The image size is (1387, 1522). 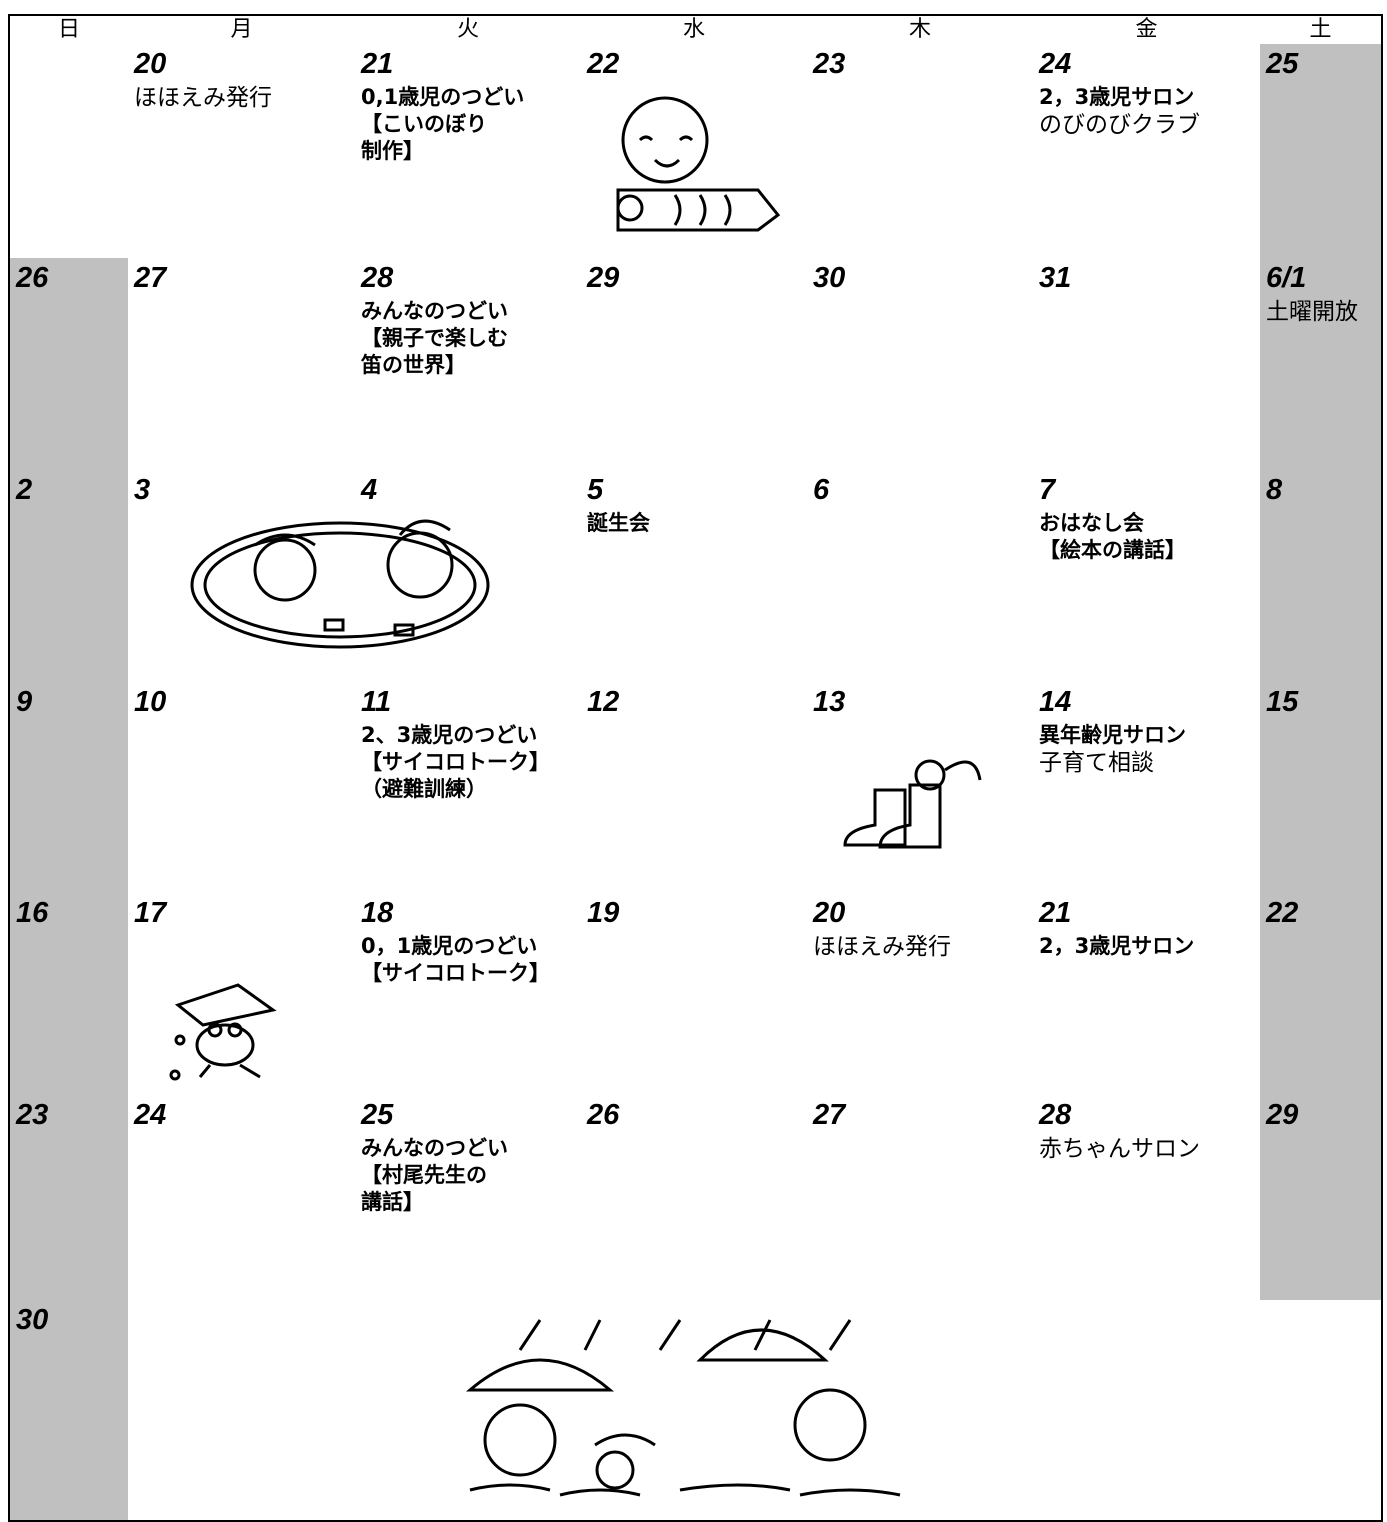 I want to click on event-list: みんなのつどい 【村尾先生の 講話】, so click(x=434, y=1175).